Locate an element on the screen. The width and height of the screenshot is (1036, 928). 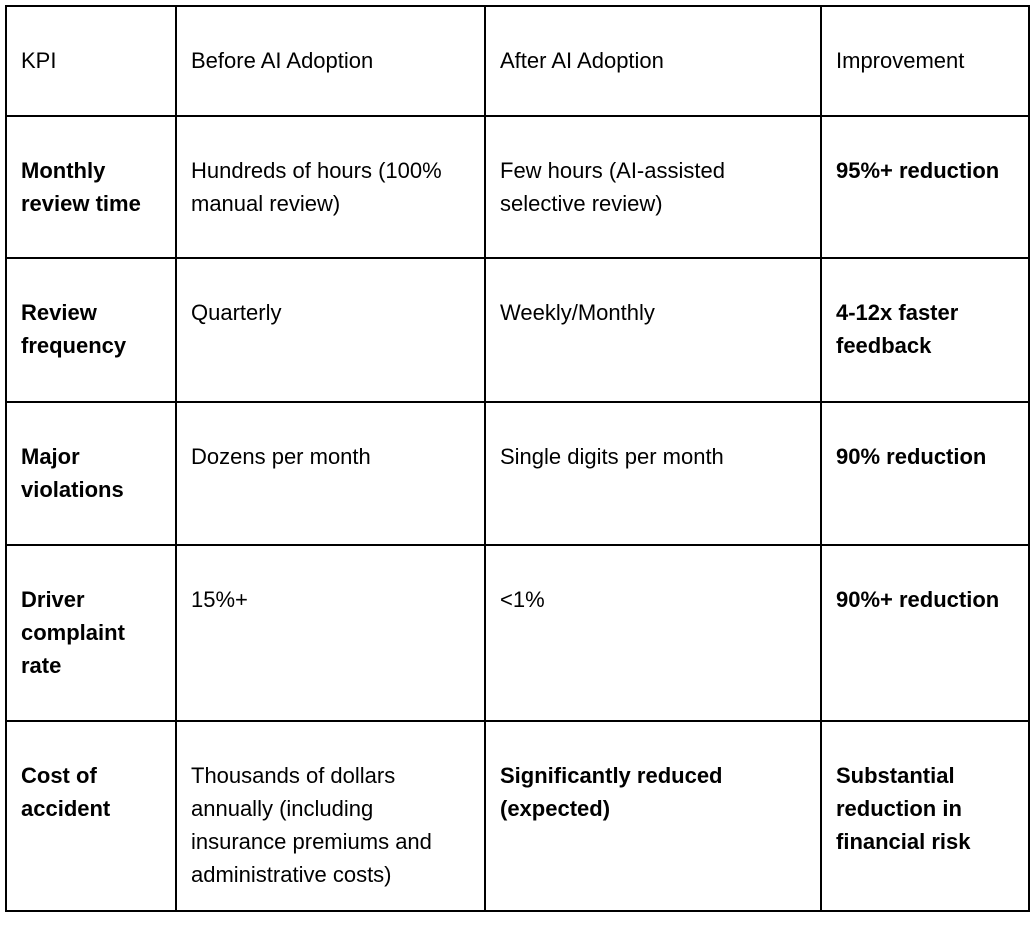
cell-improvement: 90% reduction is located at coordinates (925, 473).